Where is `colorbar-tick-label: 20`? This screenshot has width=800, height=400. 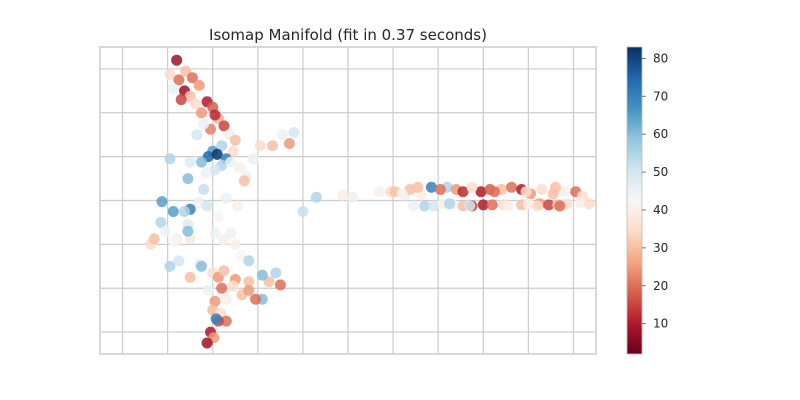
colorbar-tick-label: 20 is located at coordinates (660, 286).